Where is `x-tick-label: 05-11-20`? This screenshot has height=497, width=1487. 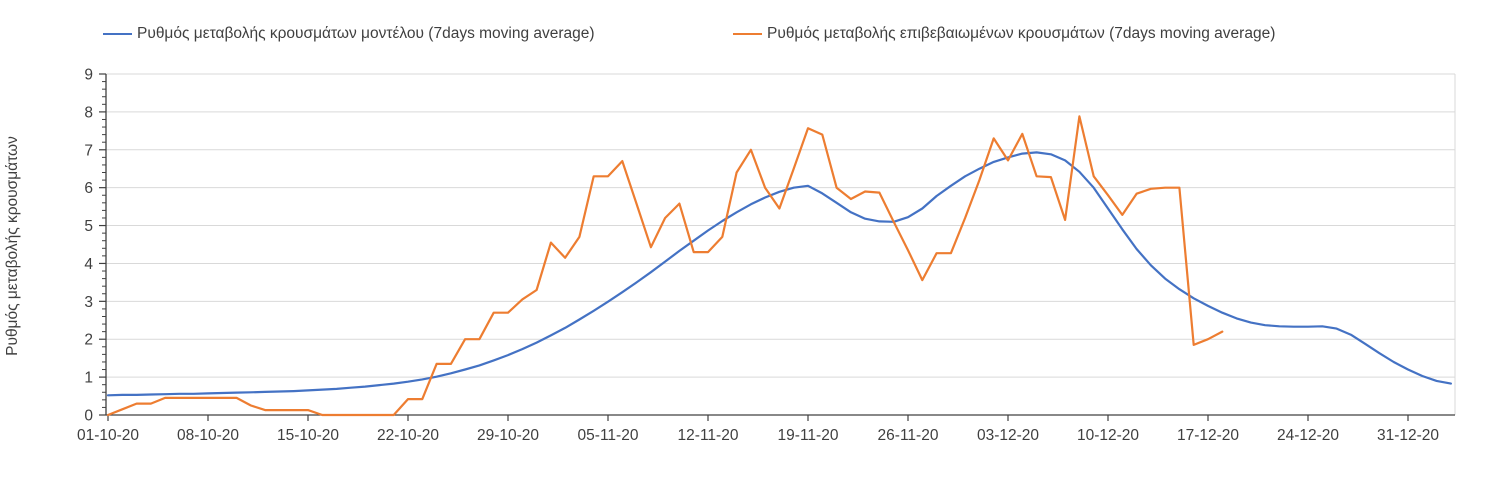
x-tick-label: 05-11-20 is located at coordinates (608, 435).